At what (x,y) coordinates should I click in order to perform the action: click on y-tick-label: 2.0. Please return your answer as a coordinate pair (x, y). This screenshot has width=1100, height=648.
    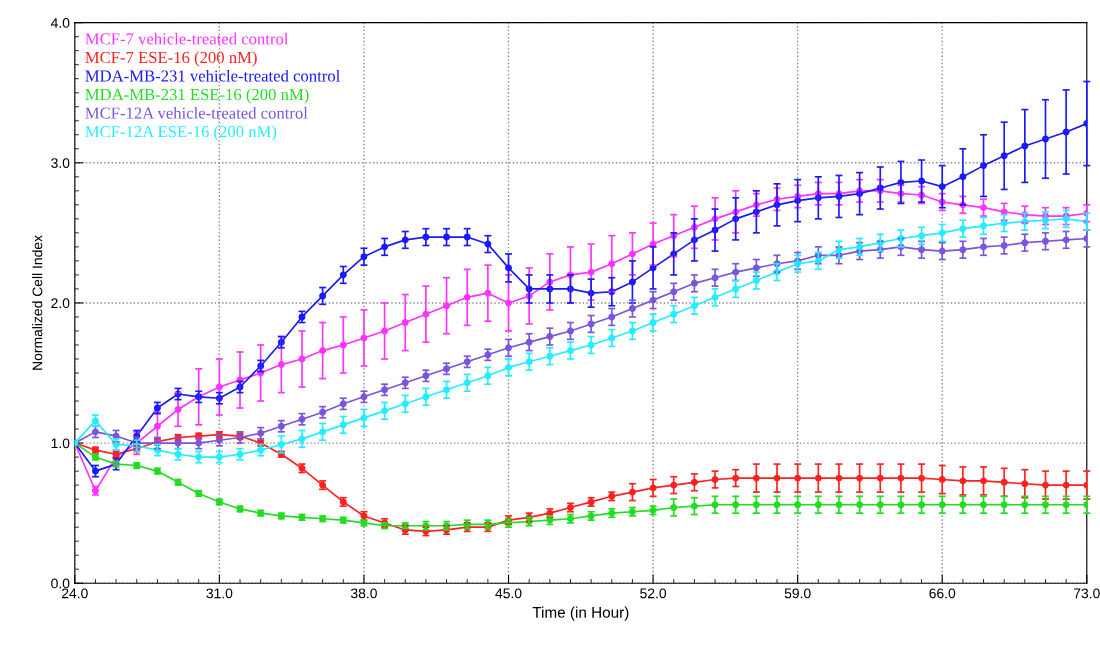
    Looking at the image, I should click on (60, 303).